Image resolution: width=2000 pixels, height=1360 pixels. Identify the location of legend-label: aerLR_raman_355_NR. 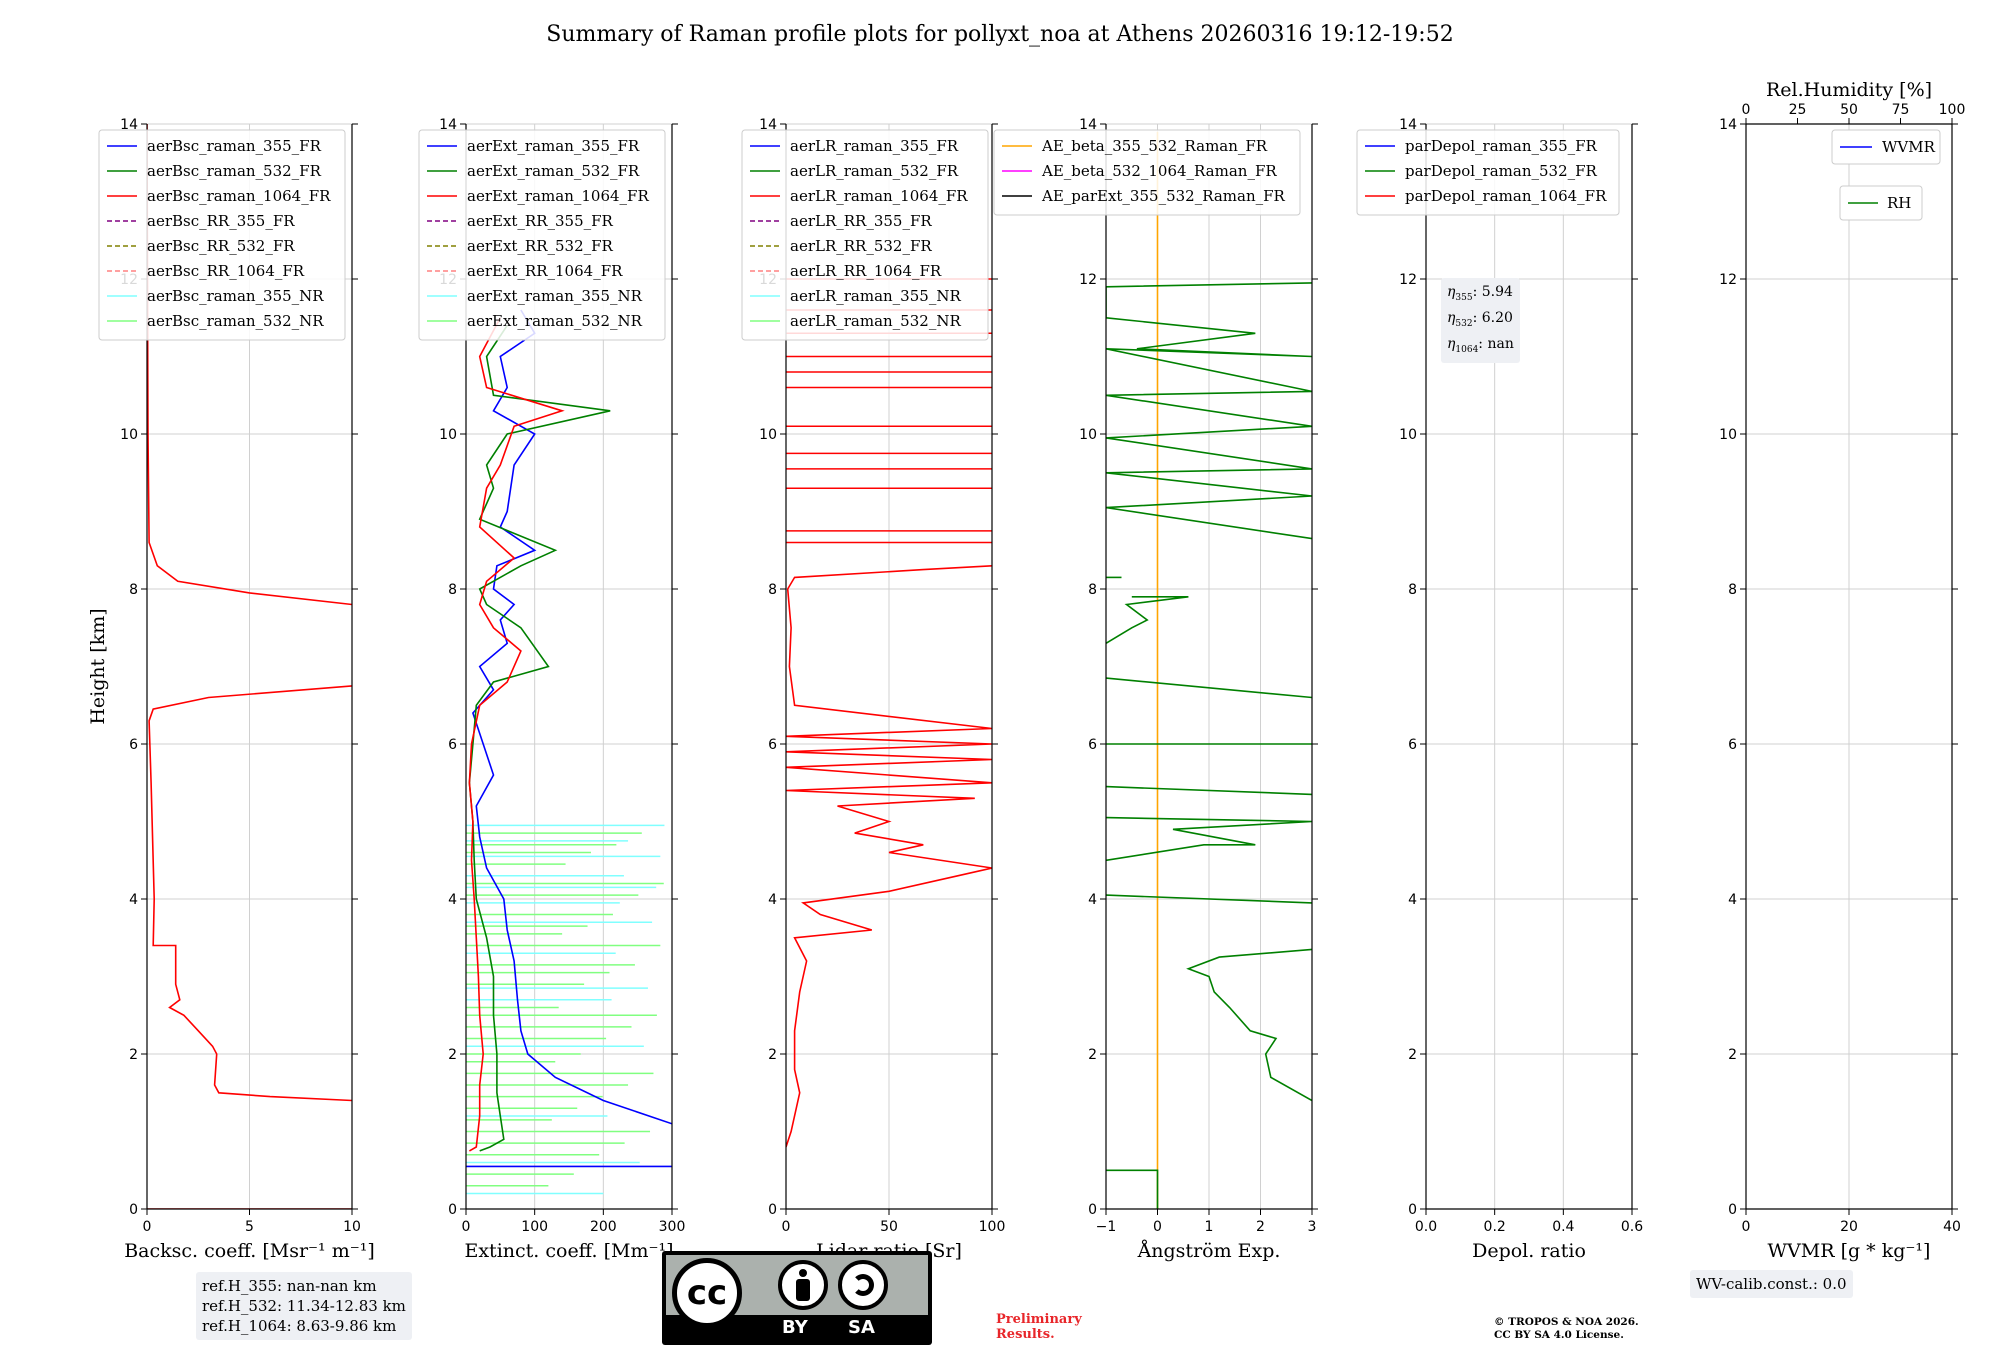
(875, 296).